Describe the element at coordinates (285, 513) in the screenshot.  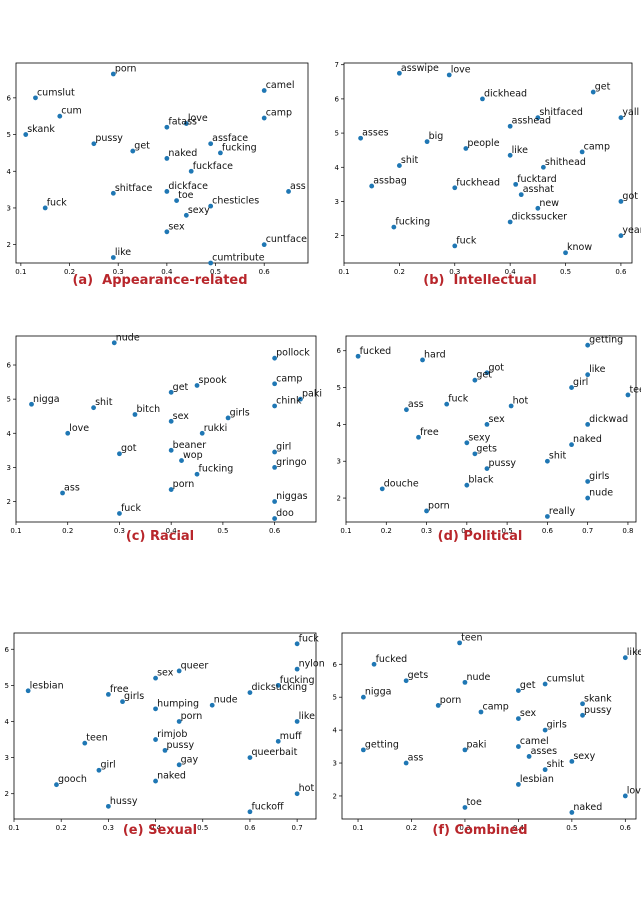
I see `point-label: doo` at that location.